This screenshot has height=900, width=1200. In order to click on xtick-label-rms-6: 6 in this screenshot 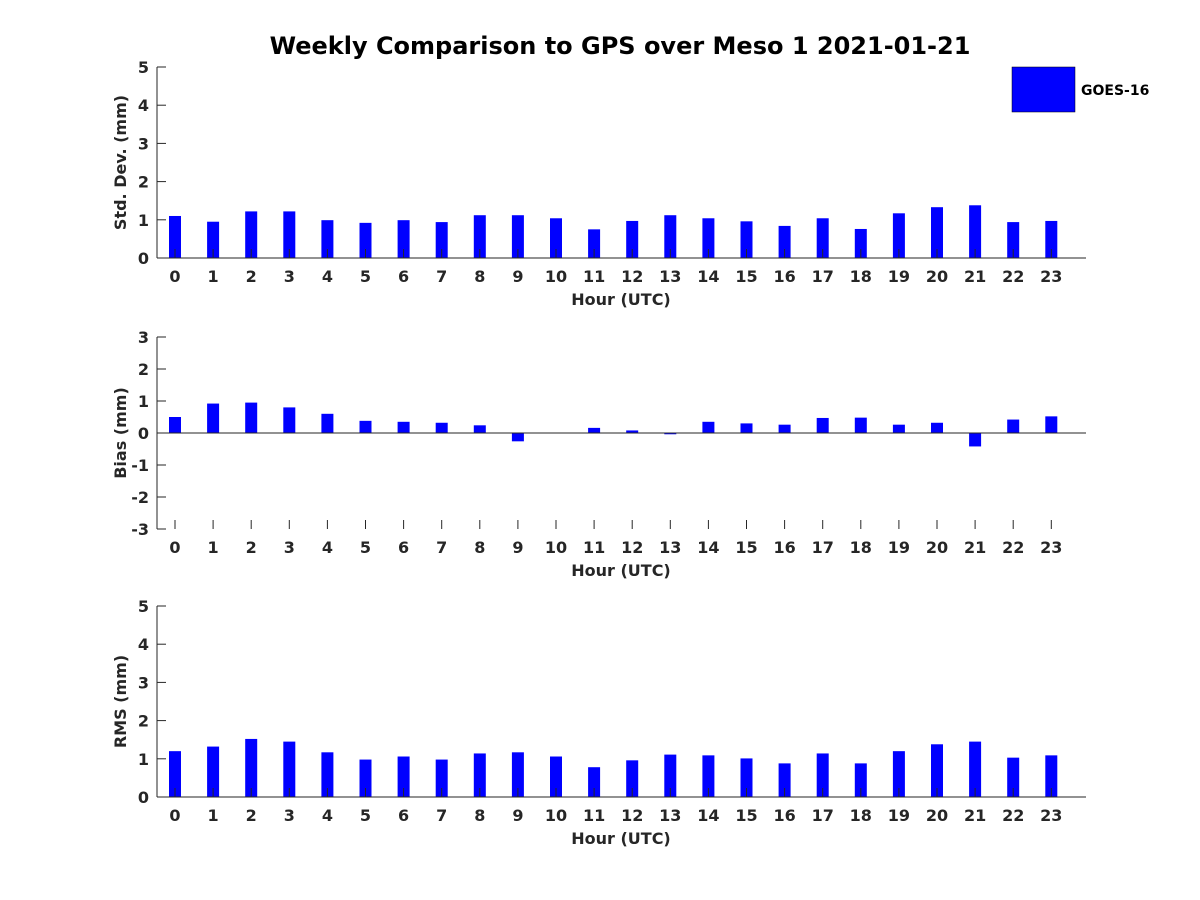, I will do `click(403, 815)`.